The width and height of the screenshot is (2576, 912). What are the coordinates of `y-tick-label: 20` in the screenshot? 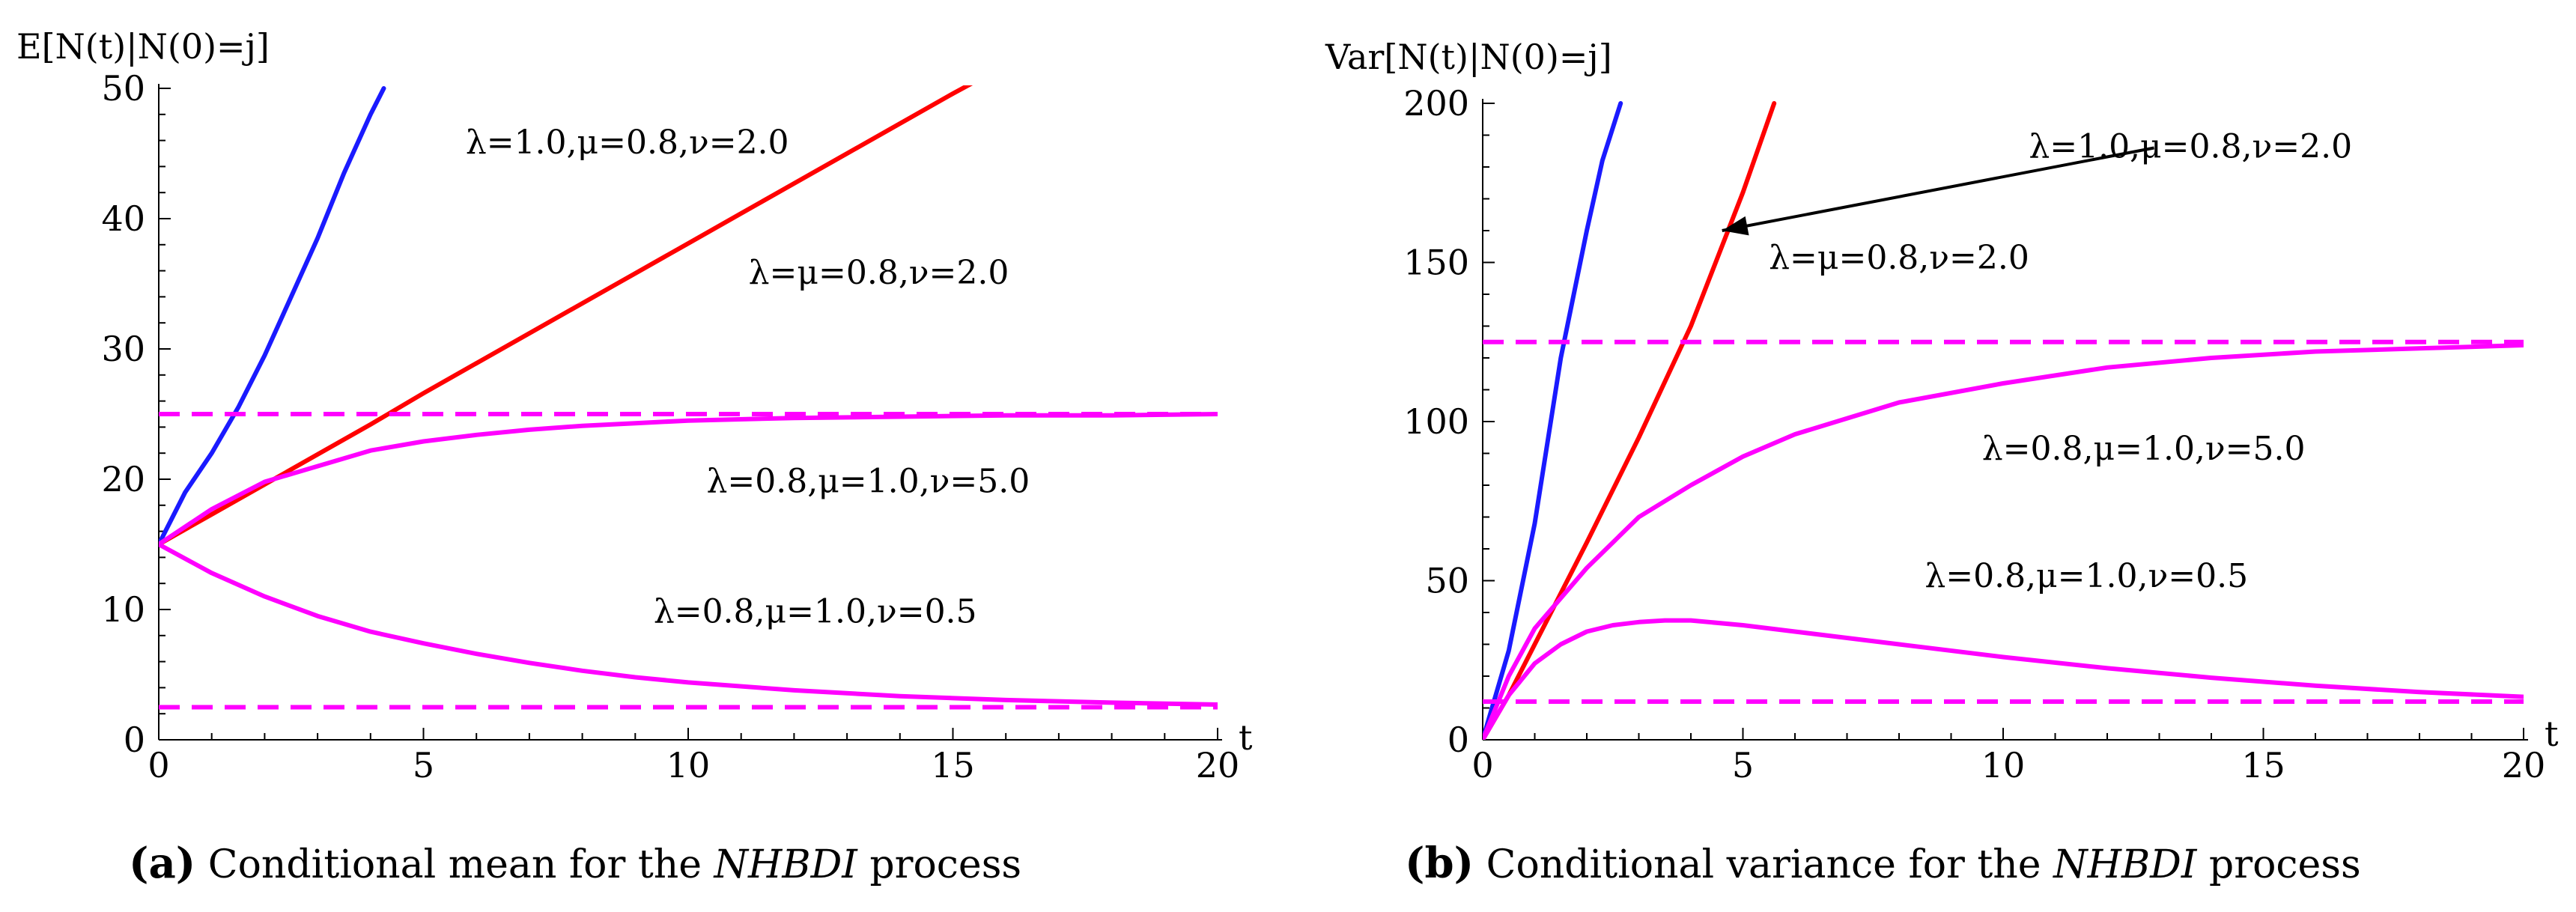 It's located at (123, 479).